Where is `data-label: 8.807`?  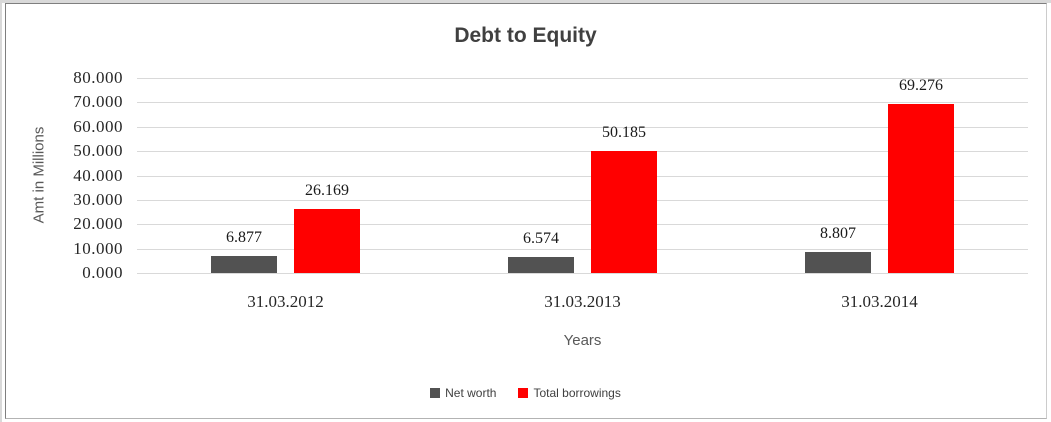
data-label: 8.807 is located at coordinates (838, 233).